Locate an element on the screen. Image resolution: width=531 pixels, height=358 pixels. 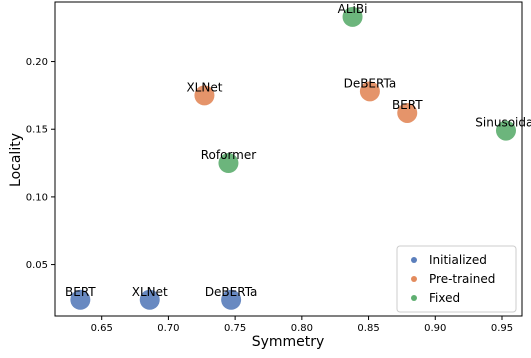
legend-entry-label: Initialized is located at coordinates (458, 260).